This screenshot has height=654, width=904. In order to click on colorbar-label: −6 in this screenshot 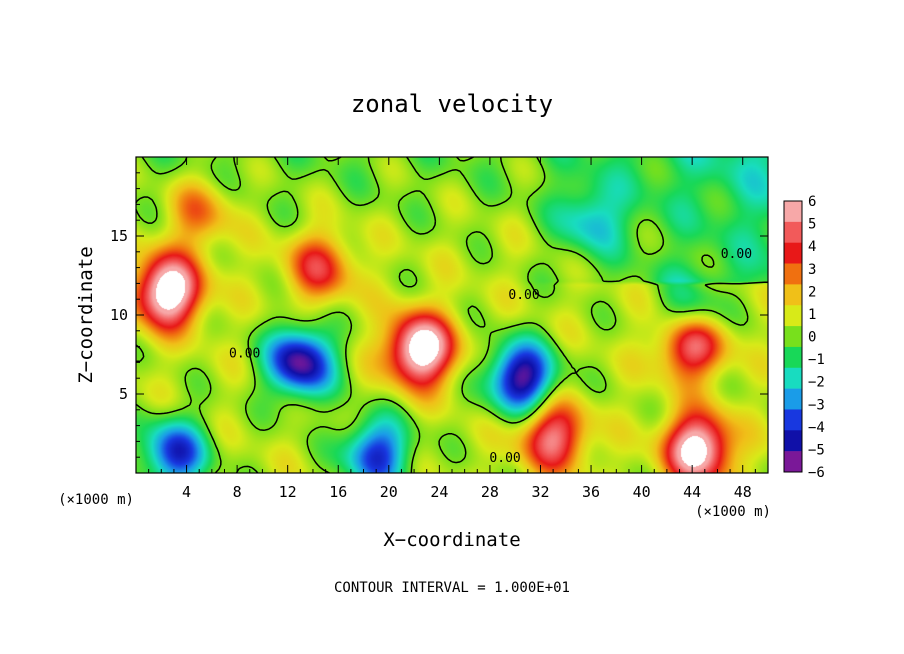, I will do `click(816, 473)`.